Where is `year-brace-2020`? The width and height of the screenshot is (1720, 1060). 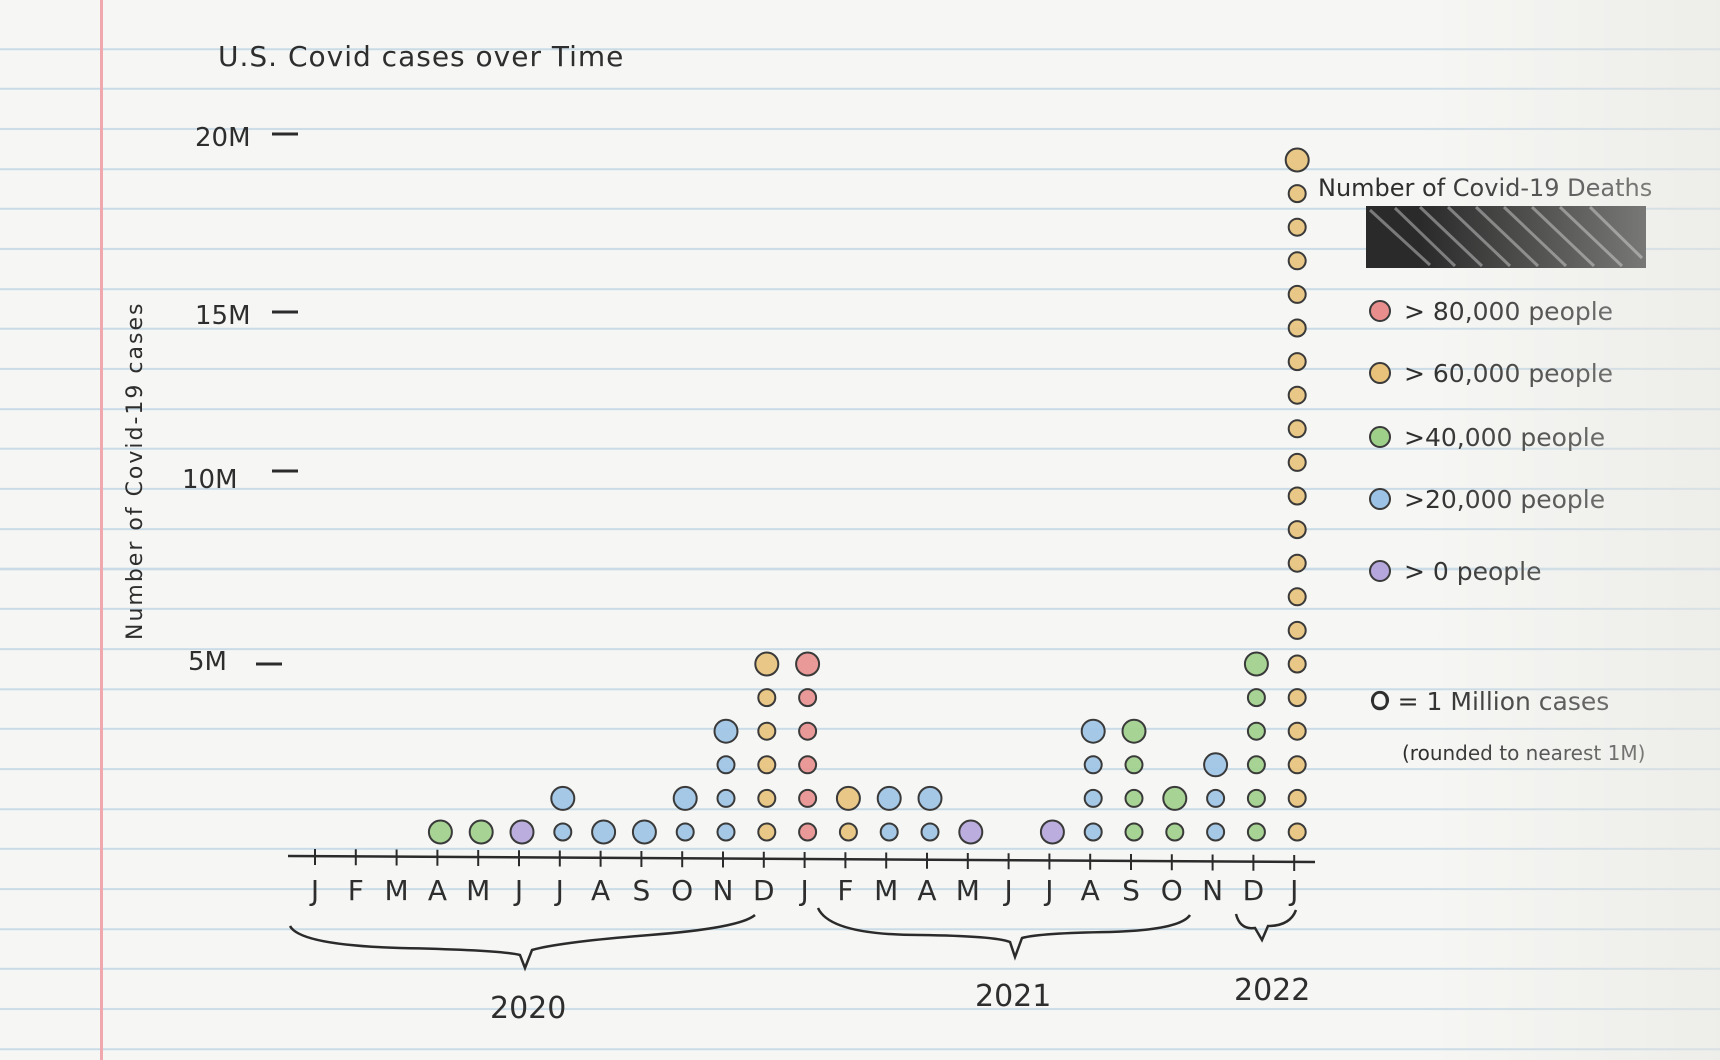
year-brace-2020 is located at coordinates (522, 942).